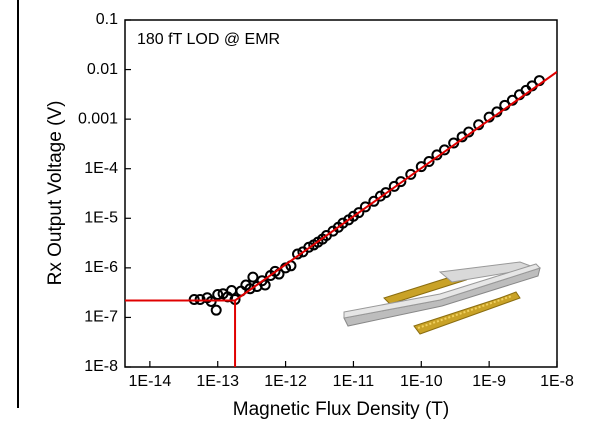 The image size is (596, 426). What do you see at coordinates (442, 298) in the screenshot?
I see `device-inset` at bounding box center [442, 298].